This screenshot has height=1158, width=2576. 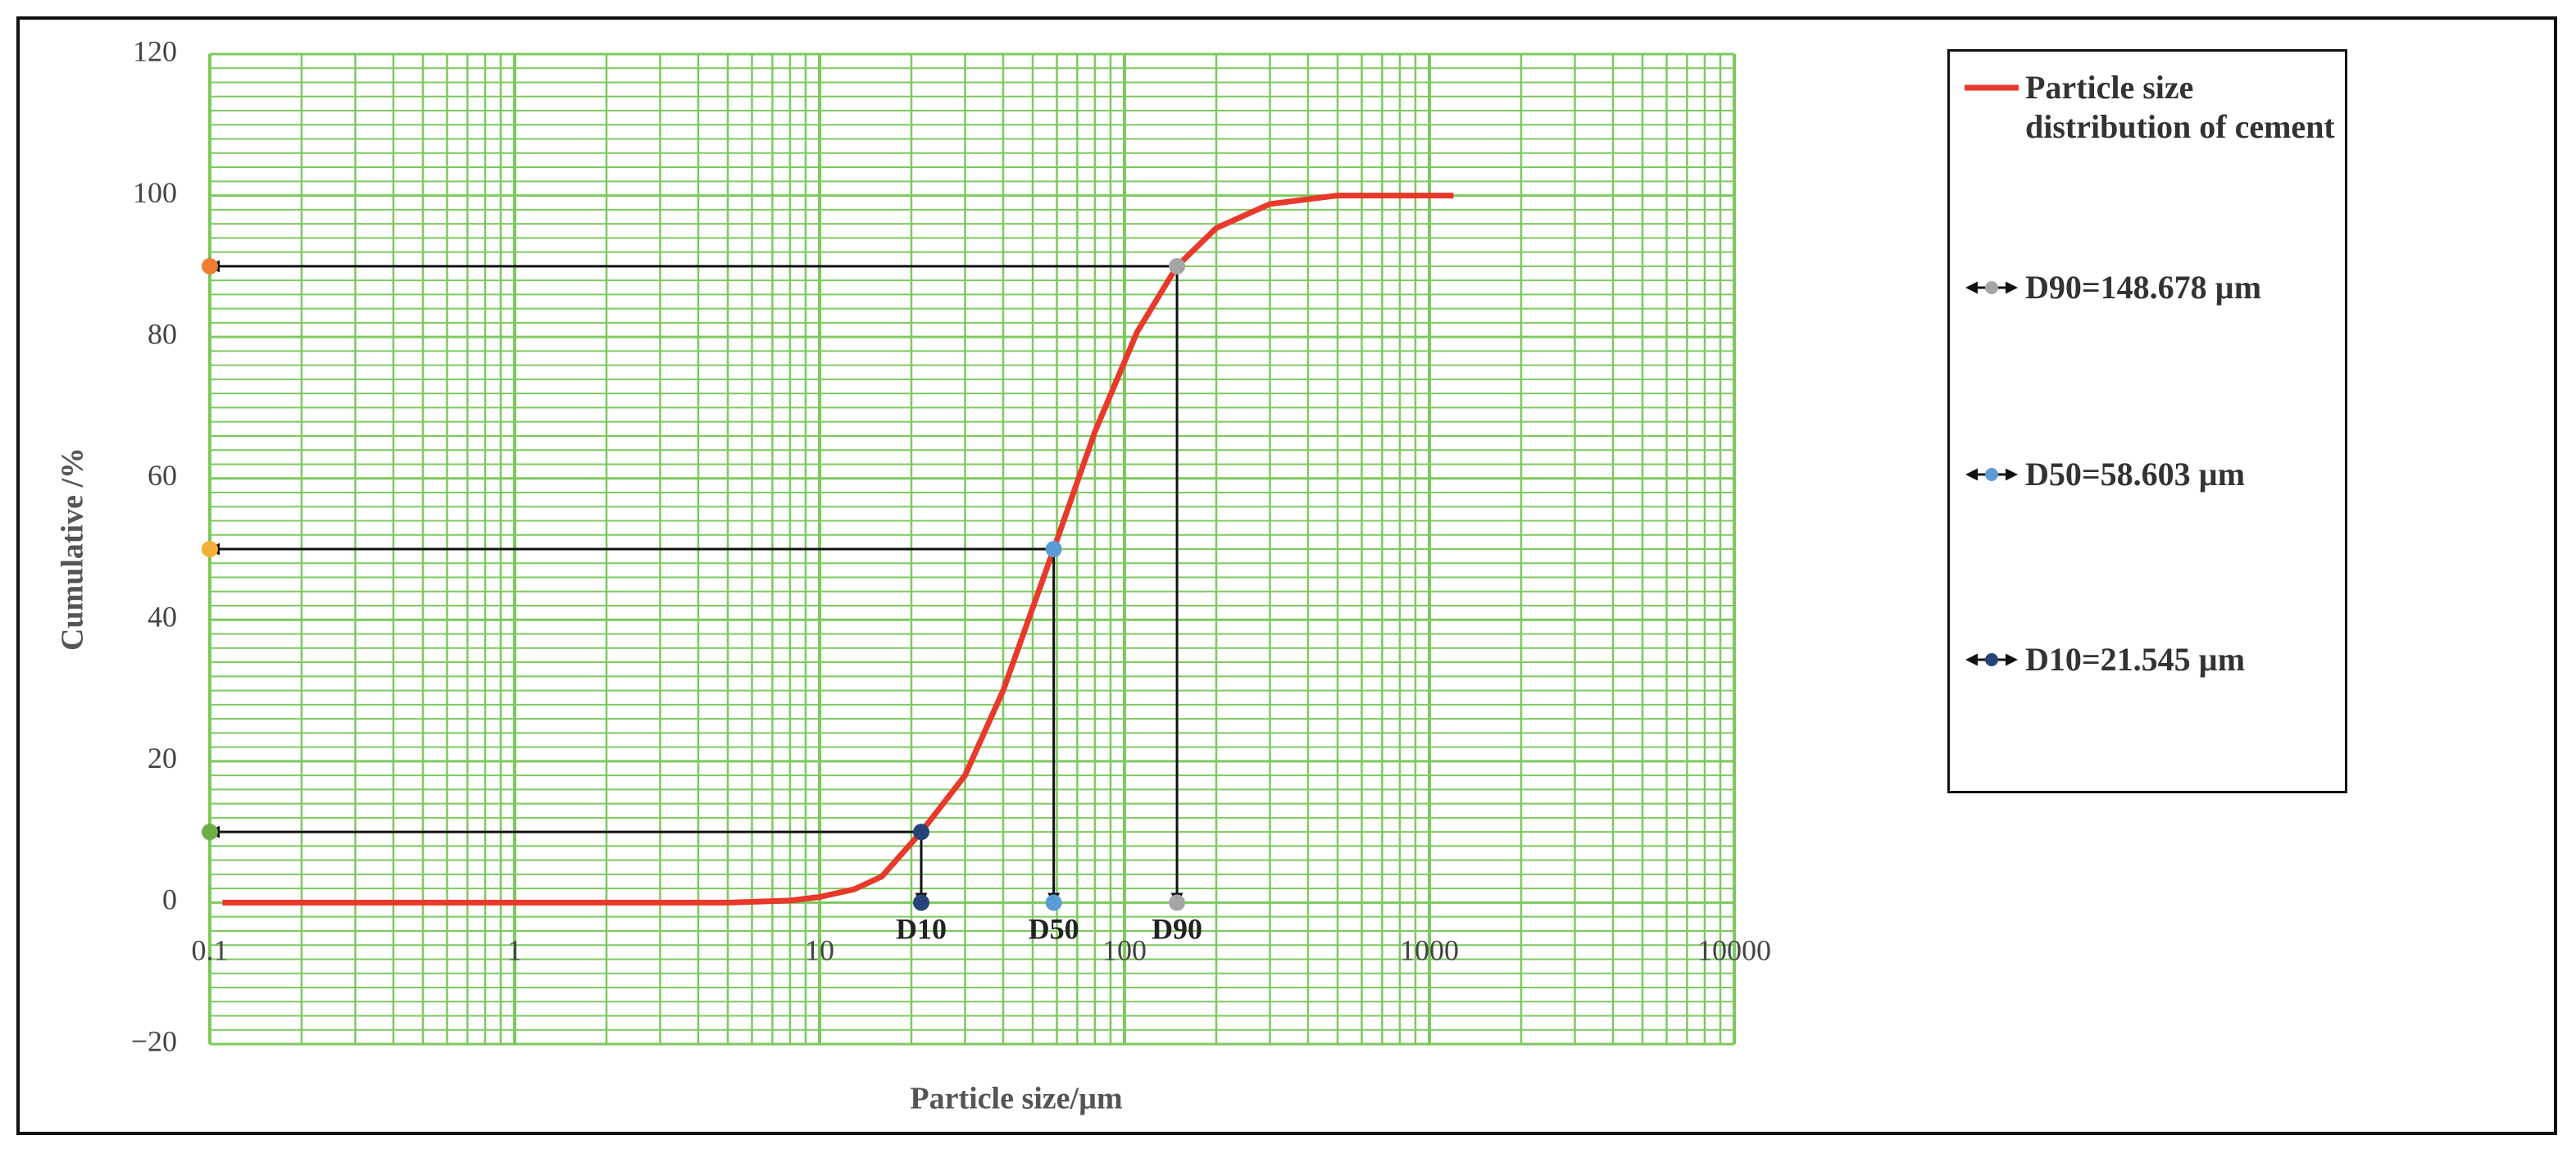 What do you see at coordinates (169, 899) in the screenshot?
I see `y-tick-label: 0` at bounding box center [169, 899].